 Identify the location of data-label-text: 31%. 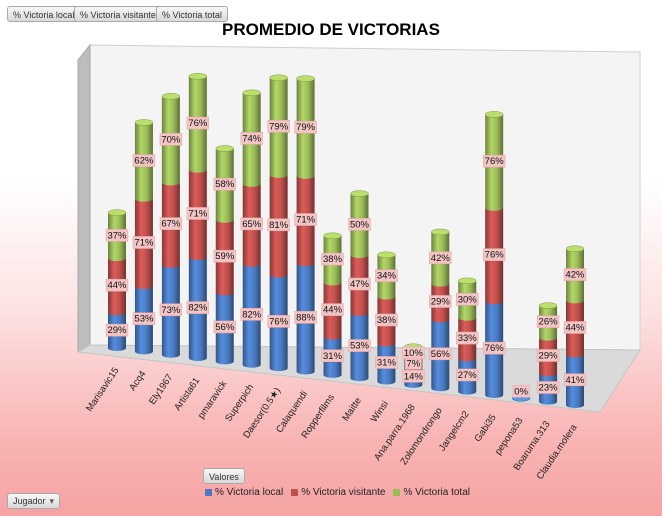
(387, 362).